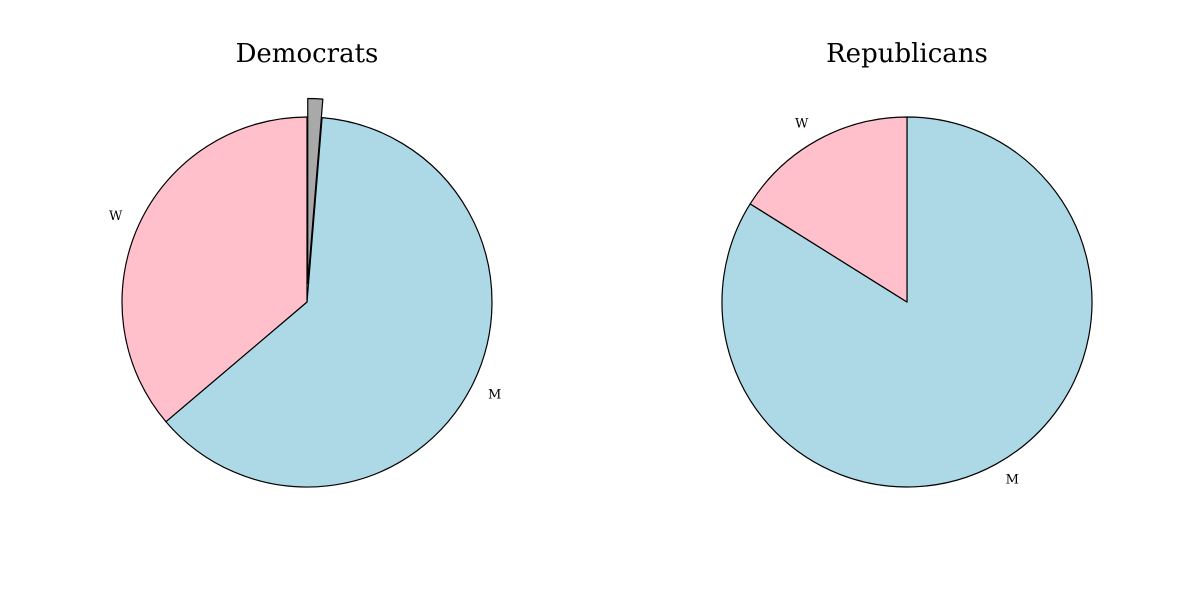 The width and height of the screenshot is (1200, 600). I want to click on chart-title: Democrats, so click(307, 54).